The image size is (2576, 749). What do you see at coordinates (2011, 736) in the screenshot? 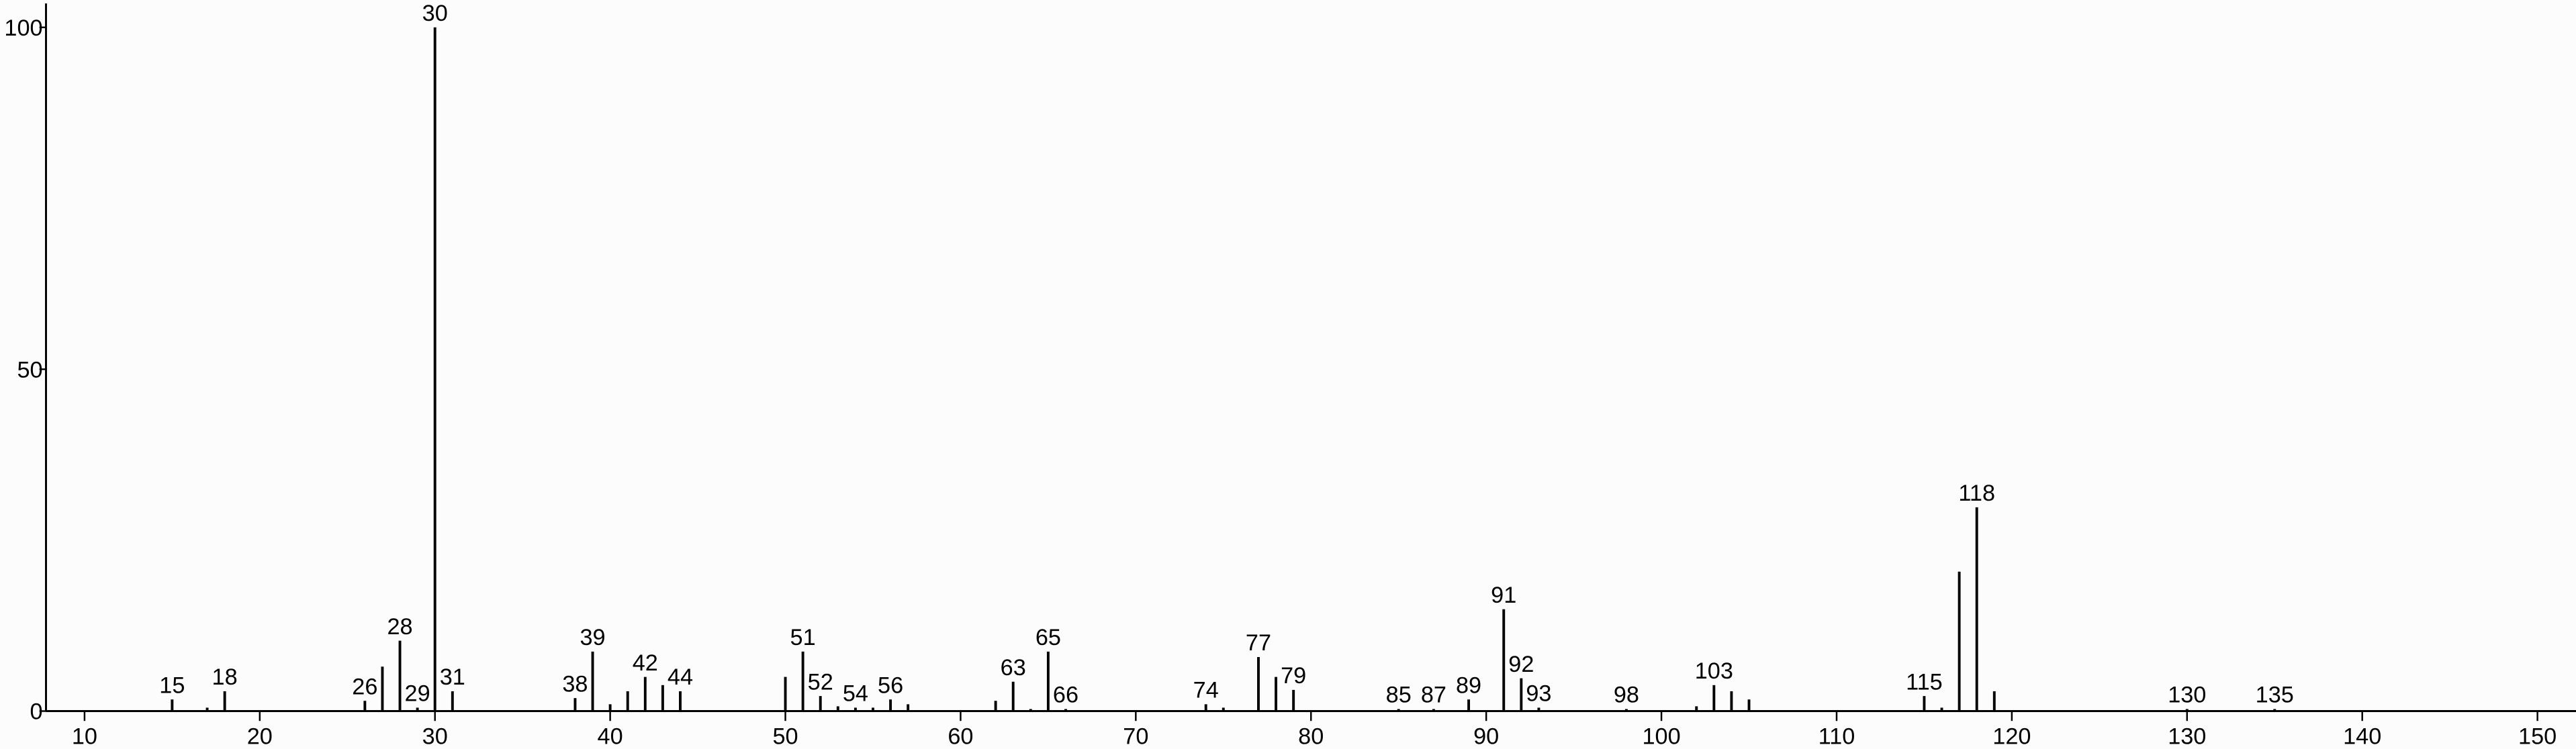
I see `x-tick-label: 120` at bounding box center [2011, 736].